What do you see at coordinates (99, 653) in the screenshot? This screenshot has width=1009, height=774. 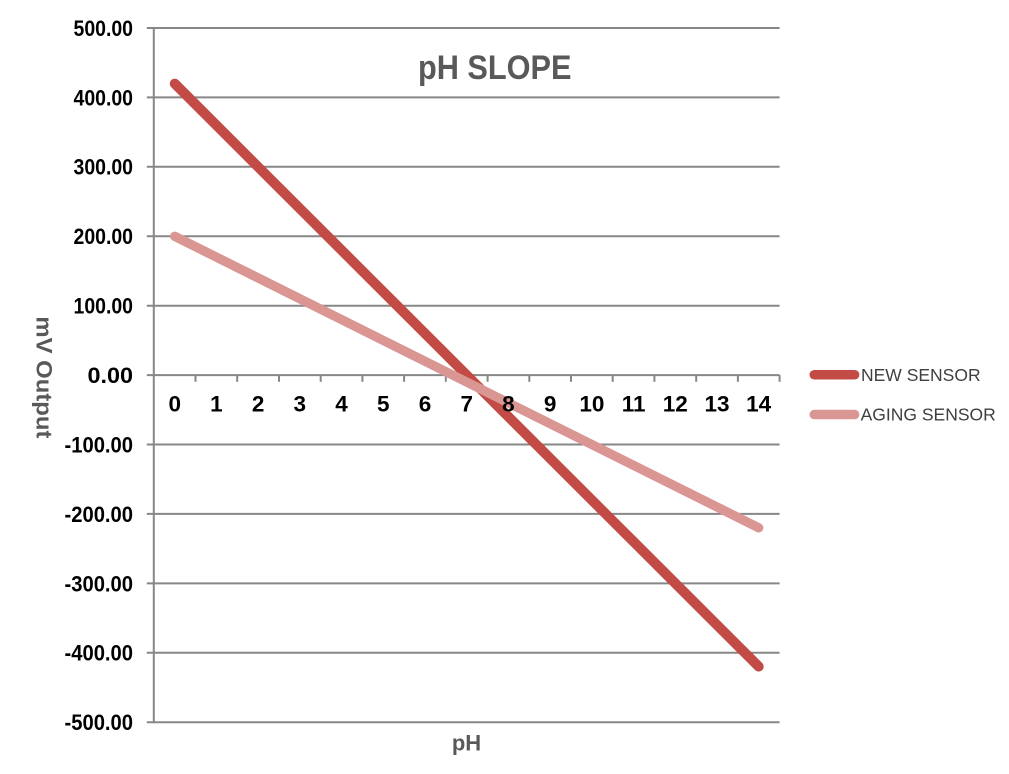 I see `svg-text: -400.00` at bounding box center [99, 653].